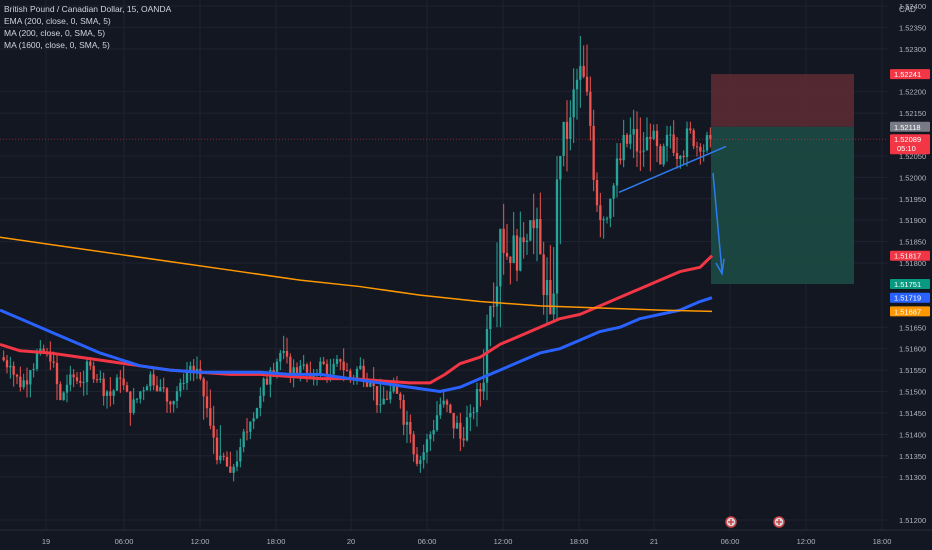 The width and height of the screenshot is (932, 550). Describe the element at coordinates (782, 100) in the screenshot. I see `stop-loss-zone` at that location.